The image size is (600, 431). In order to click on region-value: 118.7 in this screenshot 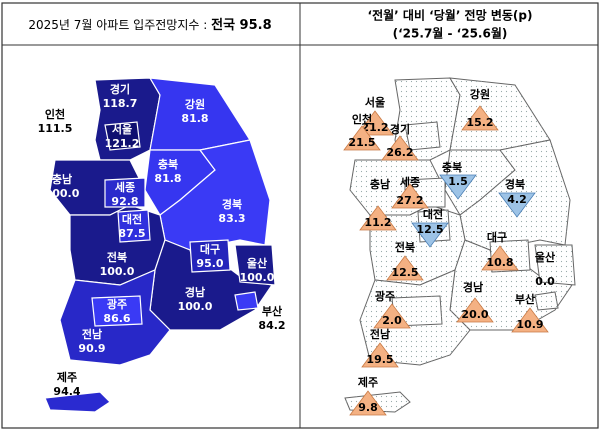, I will do `click(120, 103)`.